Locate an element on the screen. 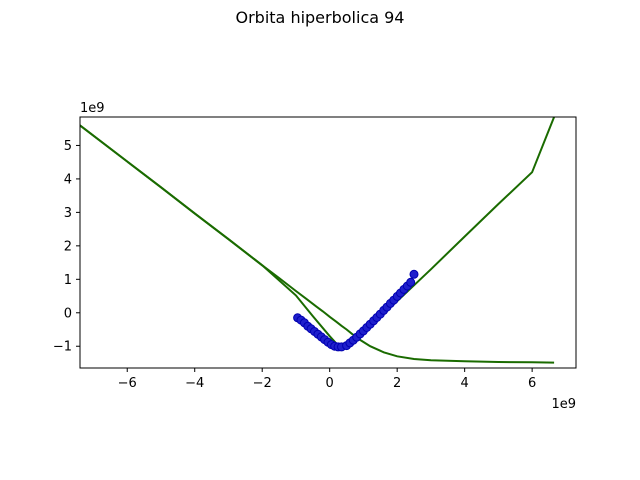 The image size is (640, 480). x-axis: −6 −4 −2 0 2 4 6 is located at coordinates (327, 379).